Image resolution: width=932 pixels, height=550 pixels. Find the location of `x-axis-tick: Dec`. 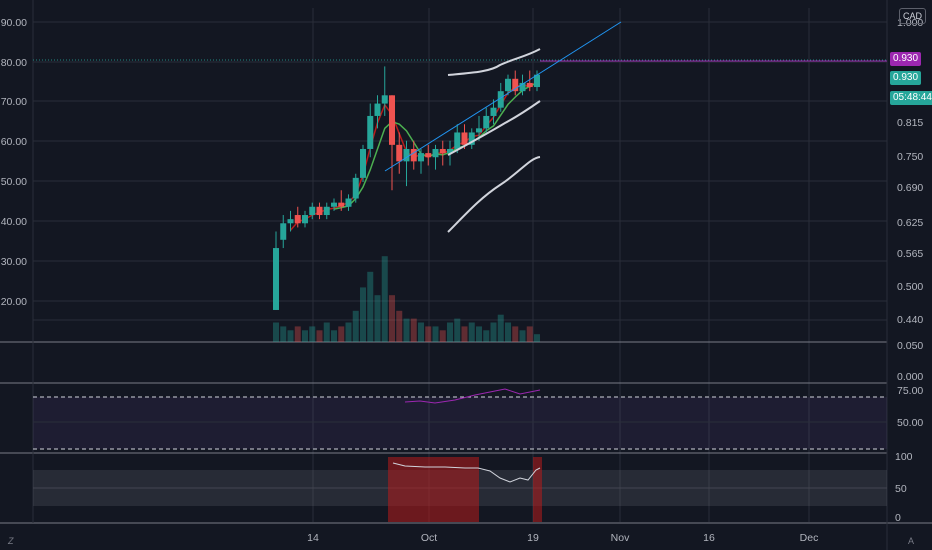

x-axis-tick: Dec is located at coordinates (809, 538).